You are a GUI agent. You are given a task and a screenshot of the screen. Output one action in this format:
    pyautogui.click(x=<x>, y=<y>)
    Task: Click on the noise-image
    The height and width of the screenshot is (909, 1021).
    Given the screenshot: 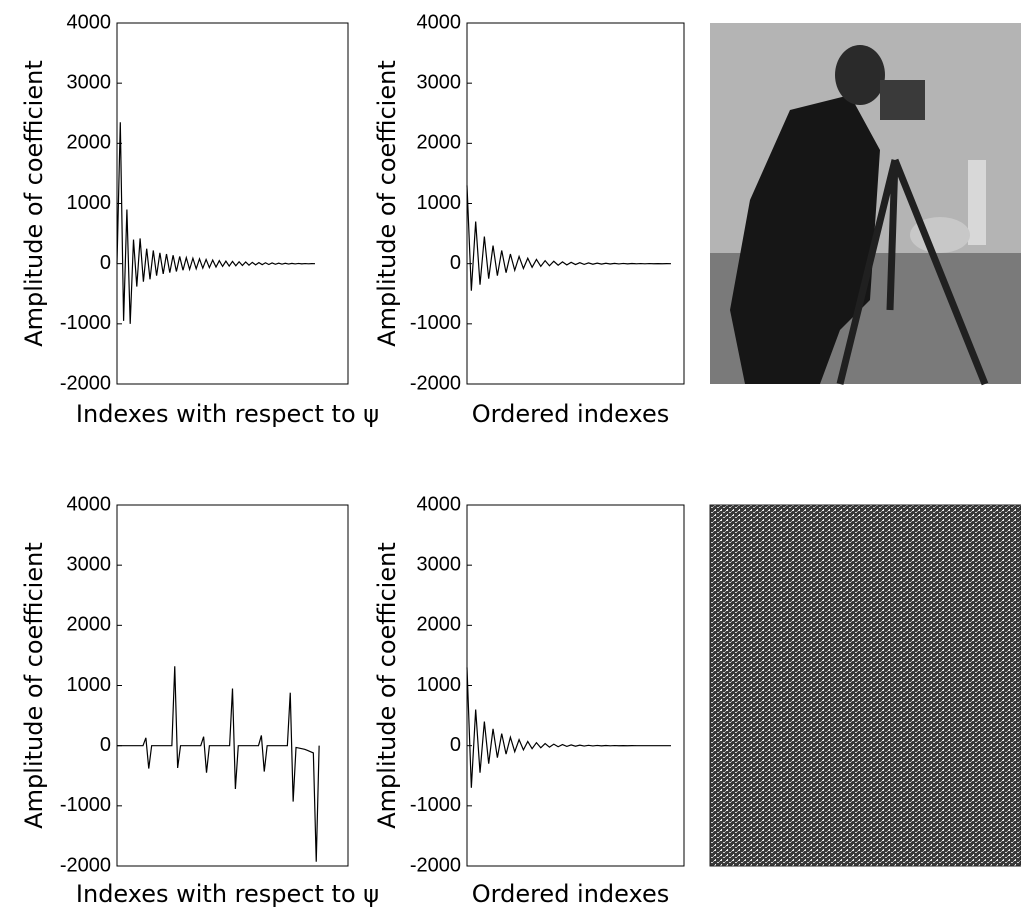 What is the action you would take?
    pyautogui.click(x=865, y=685)
    